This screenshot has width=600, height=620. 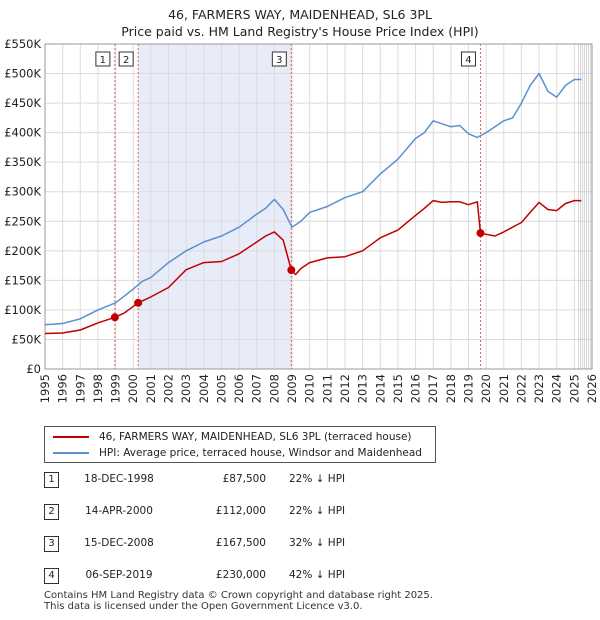 I want to click on transaction-hpi: 32% ↓ HPI, so click(x=317, y=543).